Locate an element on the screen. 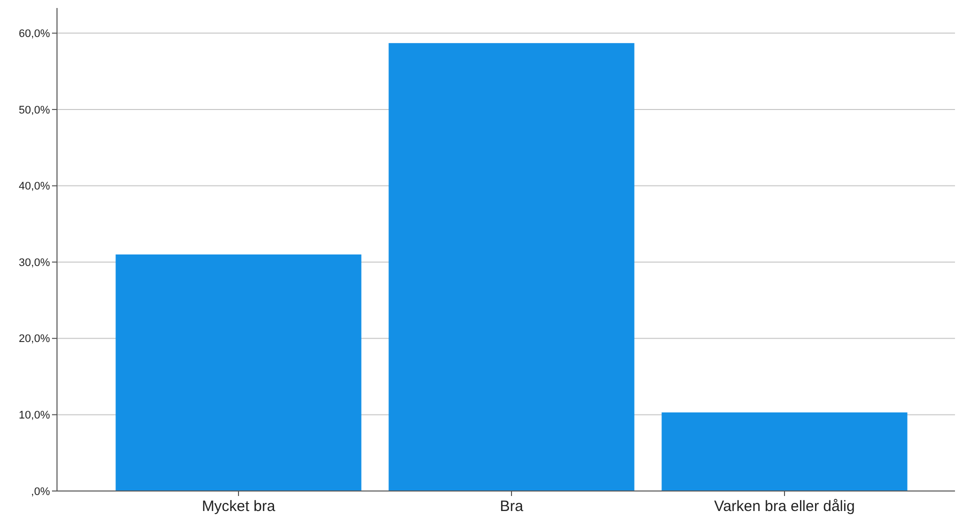 This screenshot has height=522, width=957. x-tick-label: Bra is located at coordinates (512, 506).